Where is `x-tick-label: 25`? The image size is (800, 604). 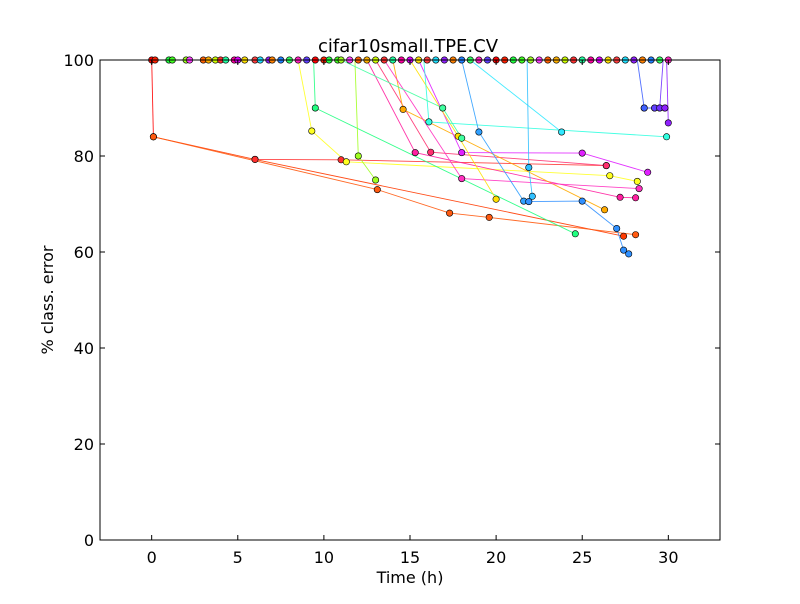
x-tick-label: 25 is located at coordinates (582, 557).